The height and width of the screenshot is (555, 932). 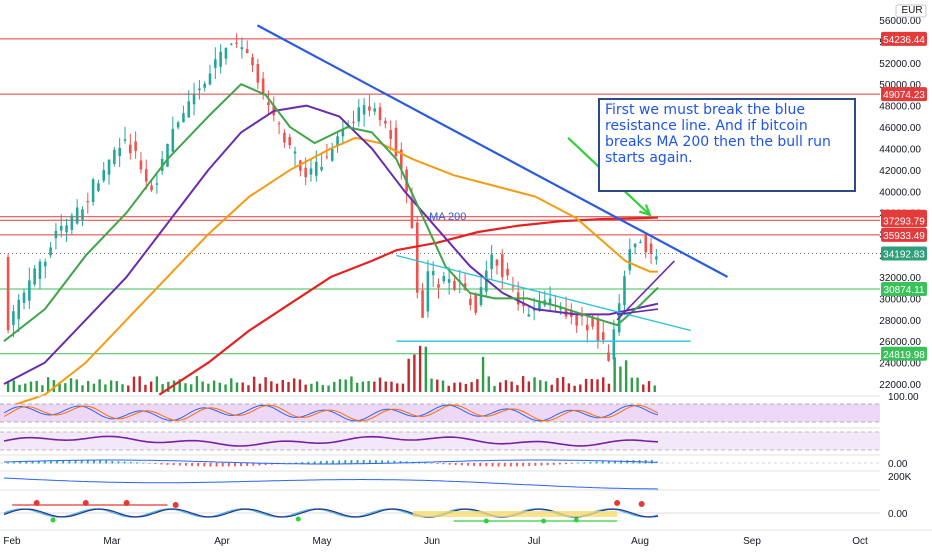 I want to click on price-level-label: 34192.83, so click(x=904, y=253).